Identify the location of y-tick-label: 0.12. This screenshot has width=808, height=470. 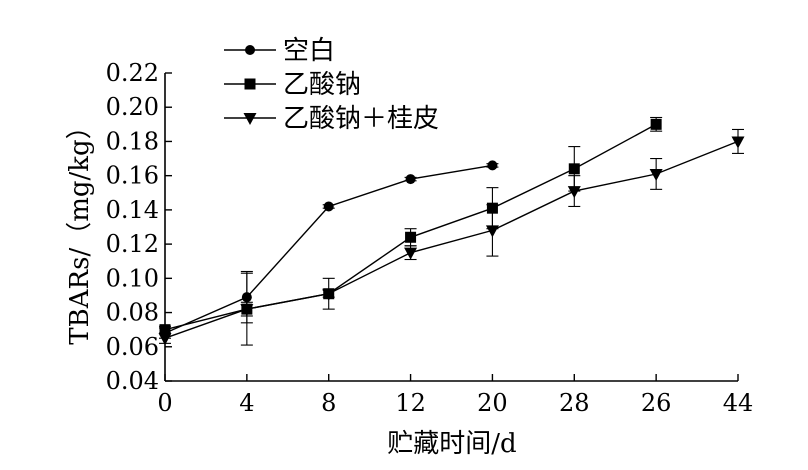
(132, 244).